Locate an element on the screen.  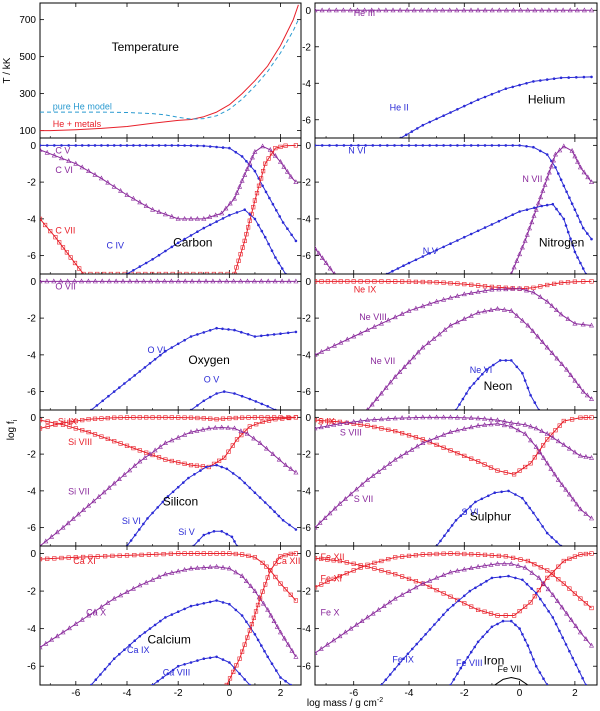
series-label: Ca X is located at coordinates (96, 613).